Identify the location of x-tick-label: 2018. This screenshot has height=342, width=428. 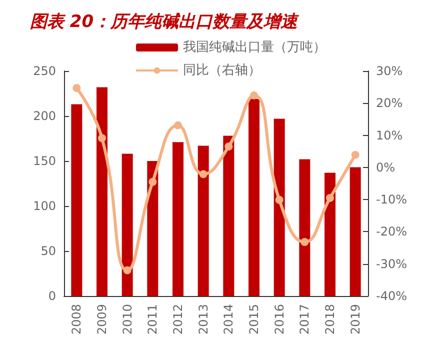
(330, 319).